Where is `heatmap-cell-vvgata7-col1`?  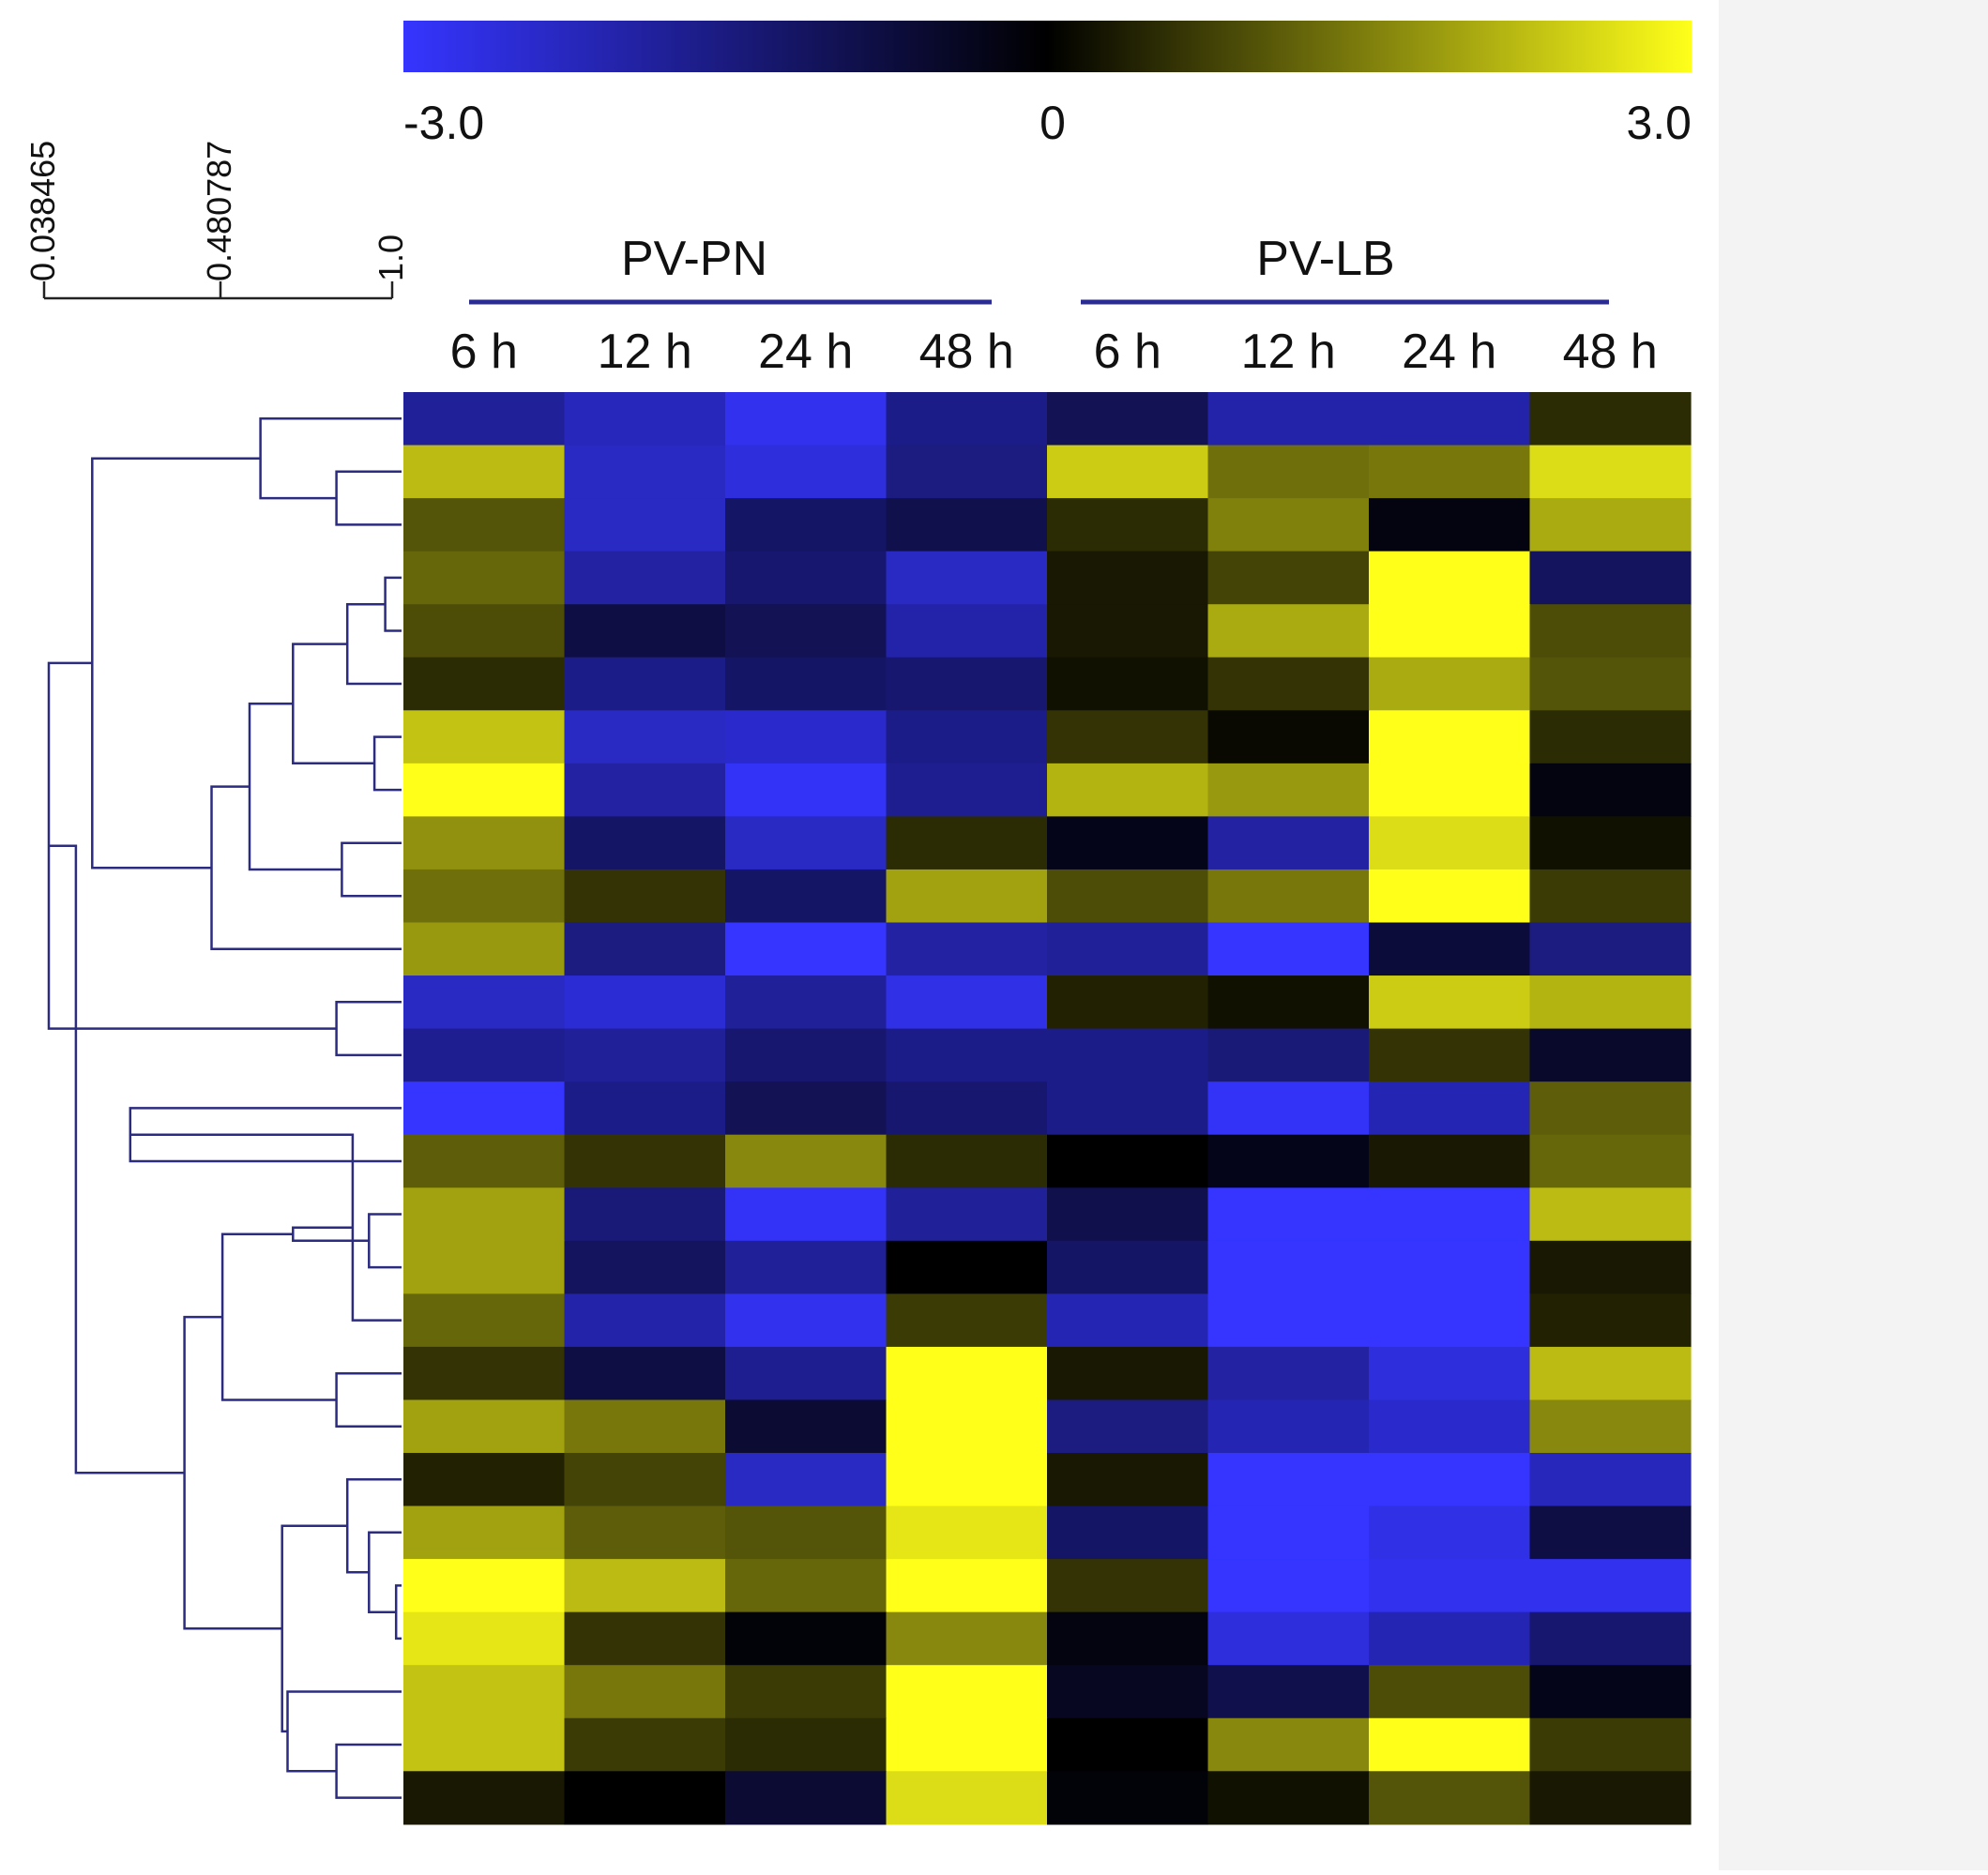 heatmap-cell-vvgata7-col1 is located at coordinates (484, 737).